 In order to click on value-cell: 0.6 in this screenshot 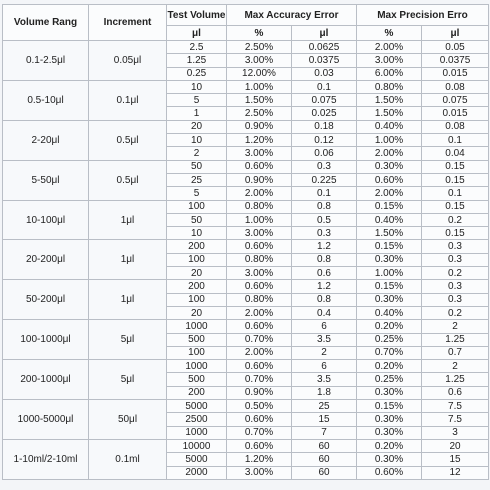, I will do `click(324, 273)`.